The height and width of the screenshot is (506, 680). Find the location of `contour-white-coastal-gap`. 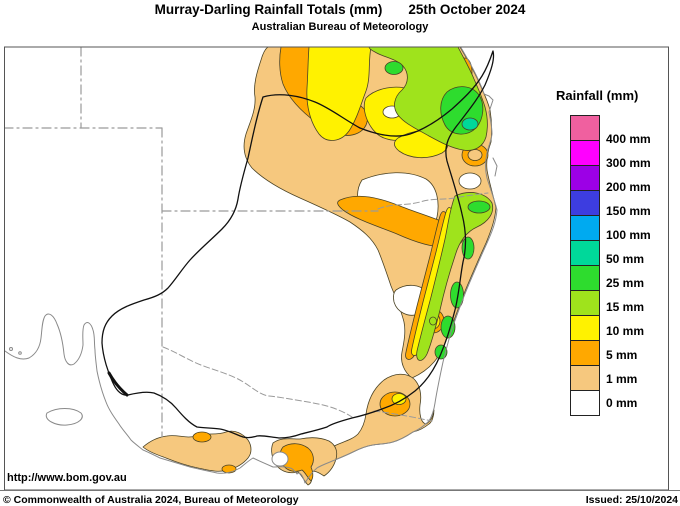

contour-white-coastal-gap is located at coordinates (470, 181).